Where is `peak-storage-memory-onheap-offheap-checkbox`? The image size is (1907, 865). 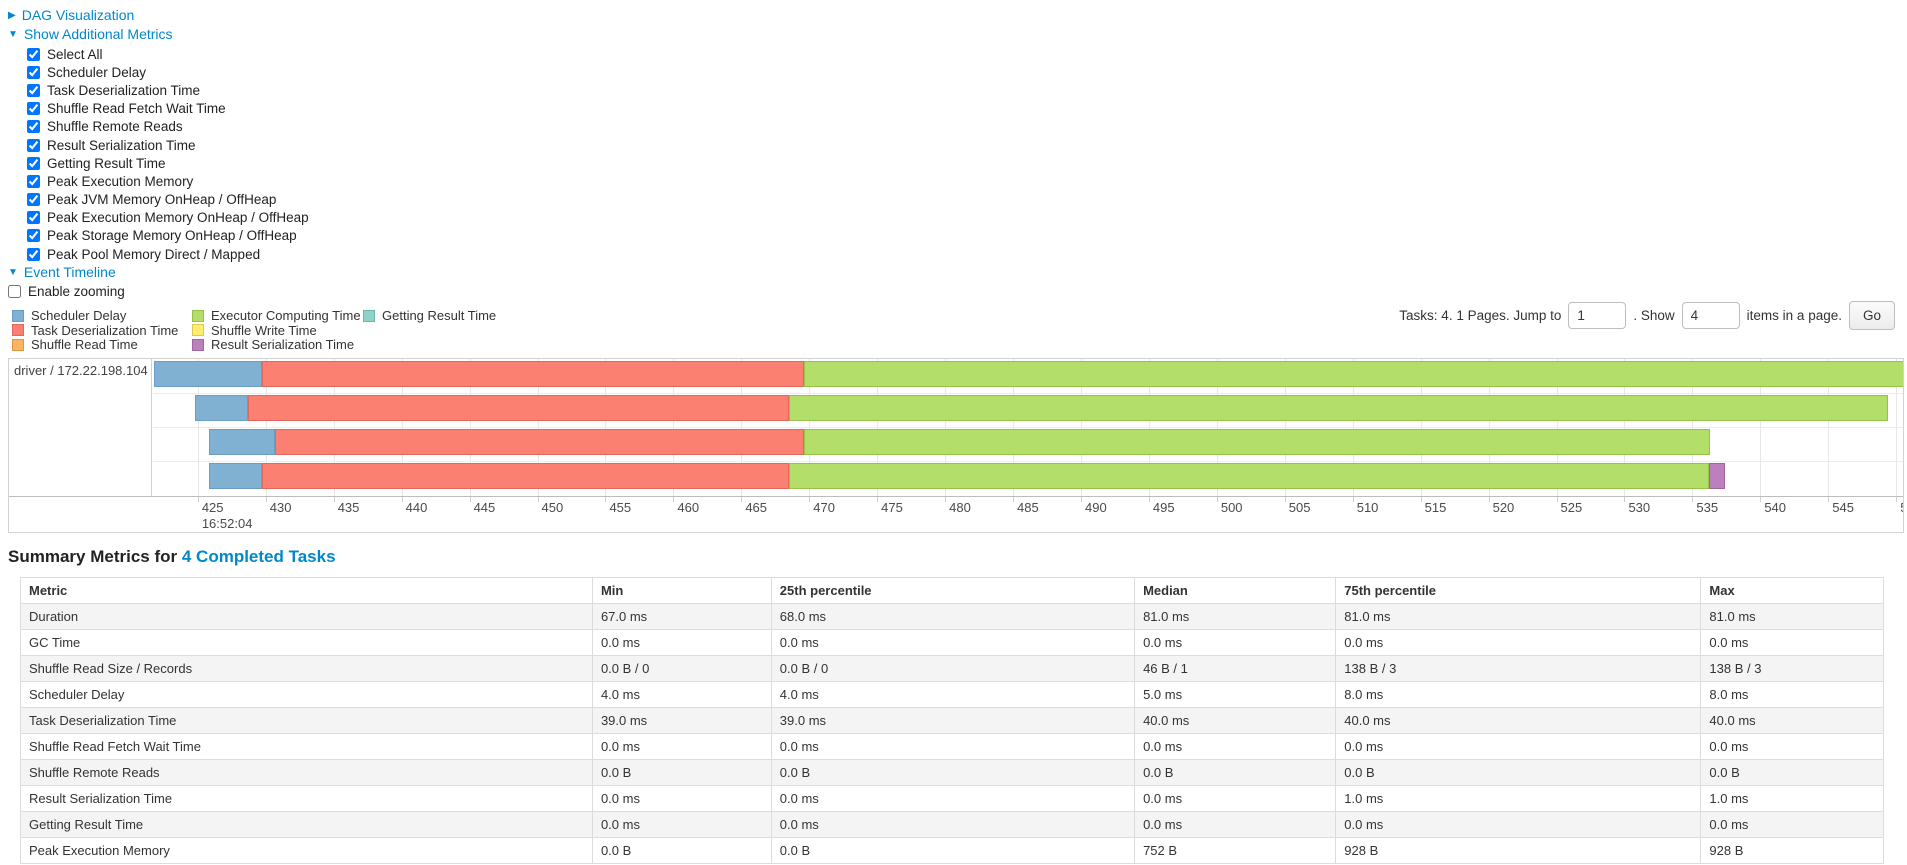 peak-storage-memory-onheap-offheap-checkbox is located at coordinates (33, 236).